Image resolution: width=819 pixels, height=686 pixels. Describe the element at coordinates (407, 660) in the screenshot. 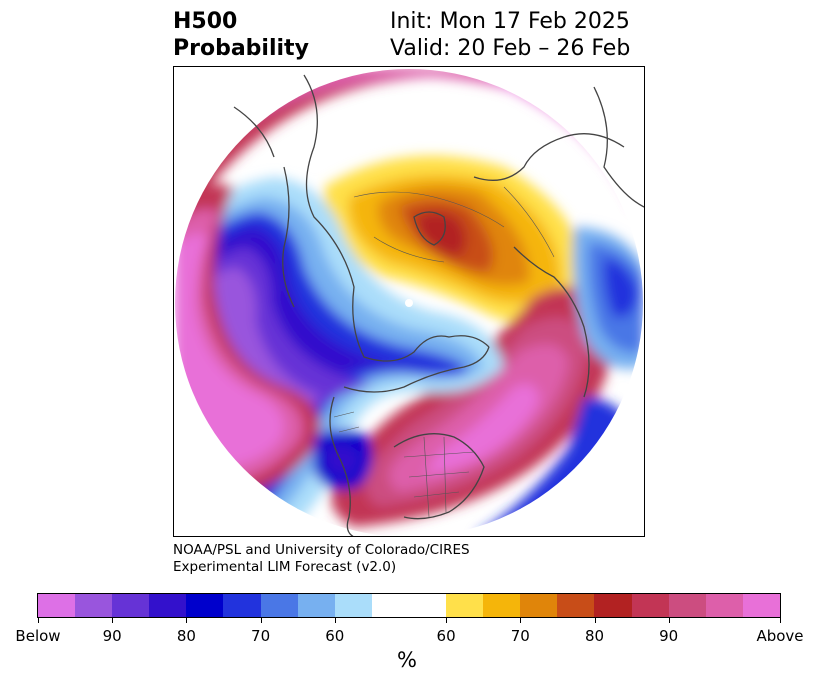

I see `colorbar-unit: %` at that location.